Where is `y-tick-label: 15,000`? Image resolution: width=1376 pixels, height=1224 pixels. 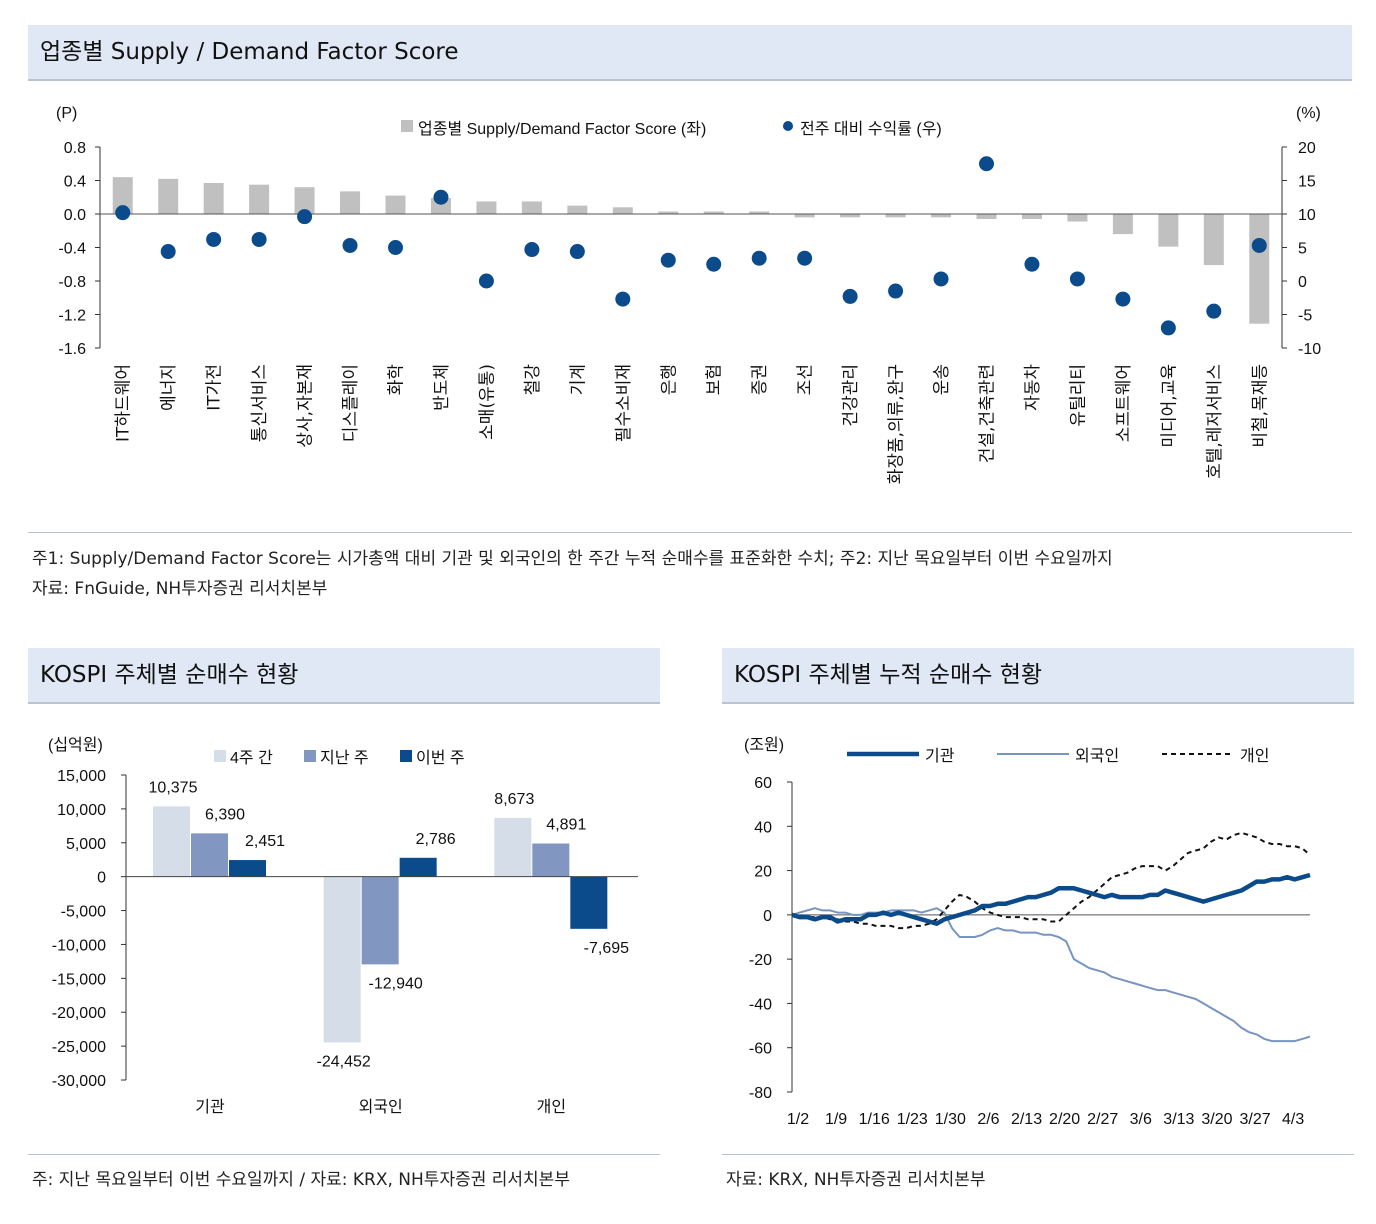 y-tick-label: 15,000 is located at coordinates (81, 776).